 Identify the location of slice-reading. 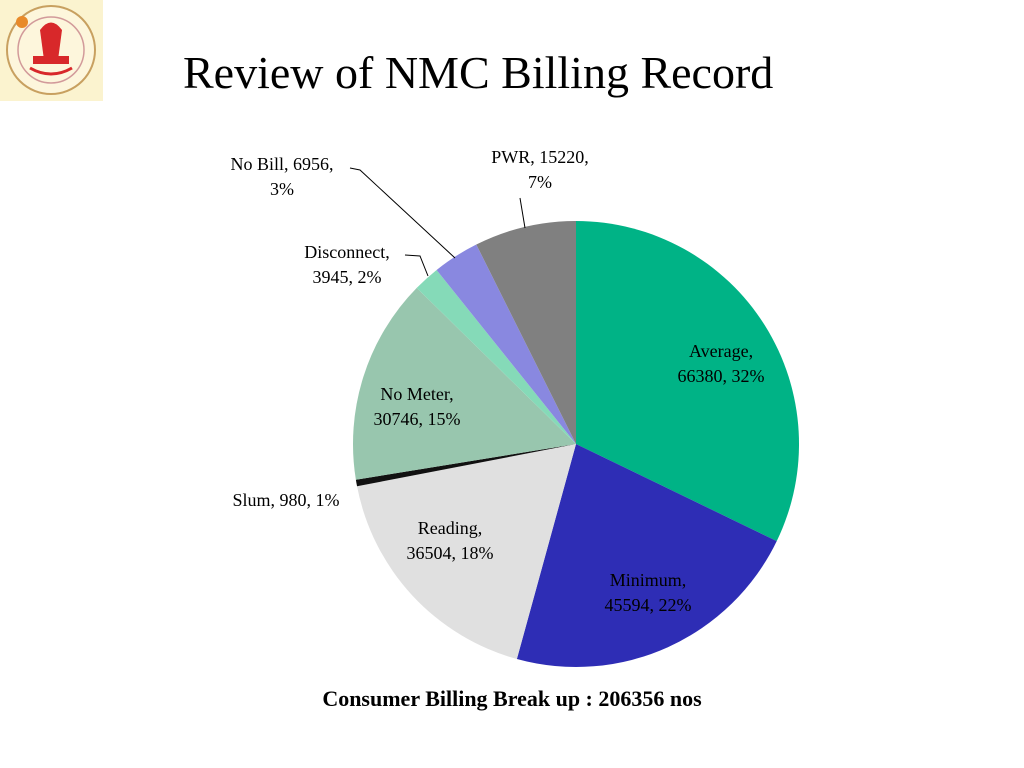
(466, 552).